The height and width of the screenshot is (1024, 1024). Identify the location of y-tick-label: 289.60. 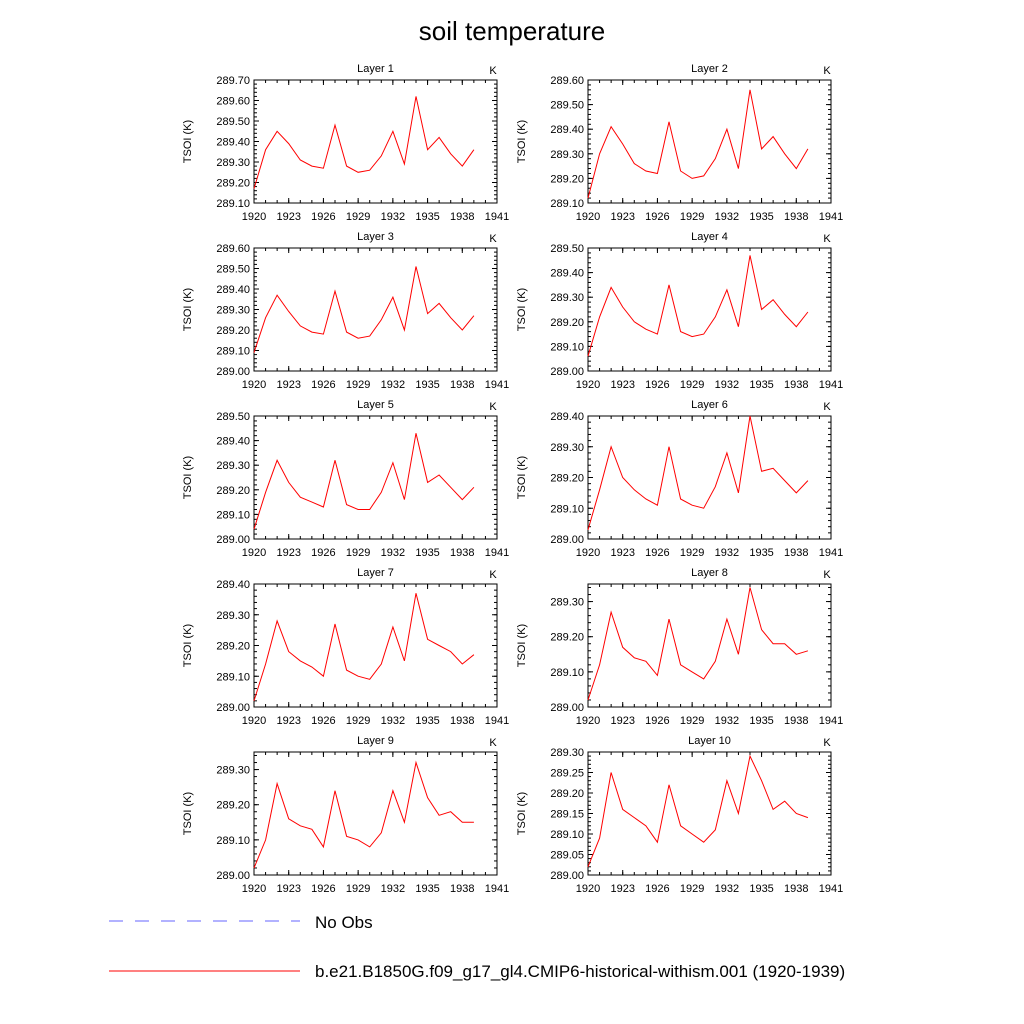
(567, 81).